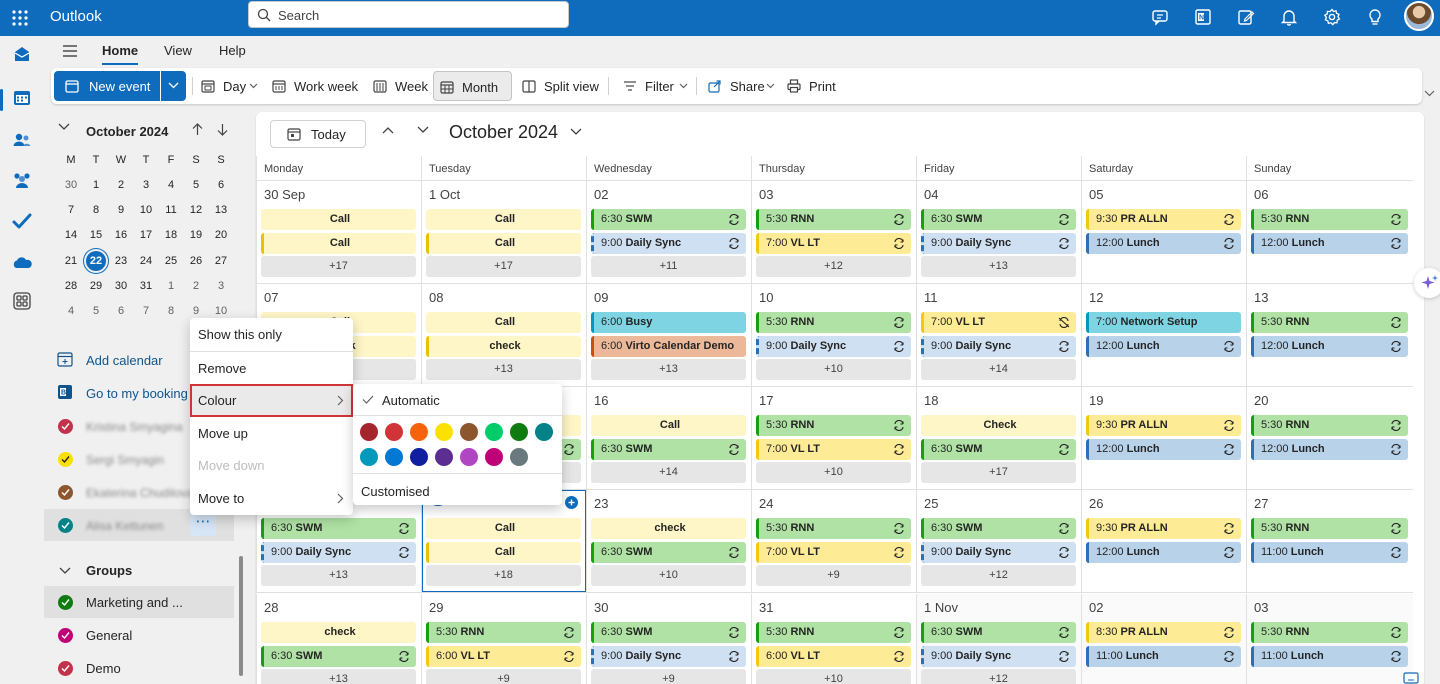 The width and height of the screenshot is (1440, 684). Describe the element at coordinates (22, 98) in the screenshot. I see `calendar-icon` at that location.